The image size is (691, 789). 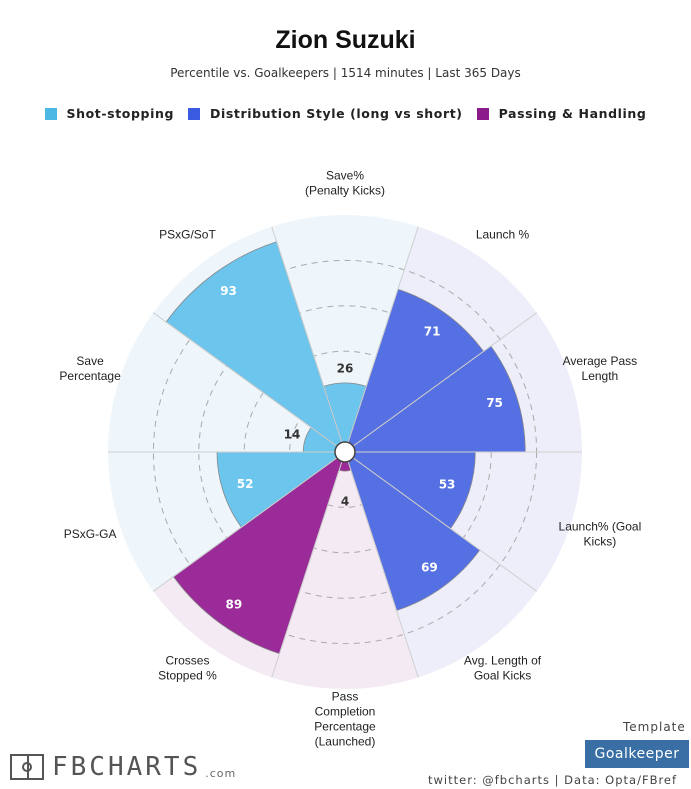 What do you see at coordinates (345, 719) in the screenshot?
I see `axis-label: Pass Completion Percentage (Launched)` at bounding box center [345, 719].